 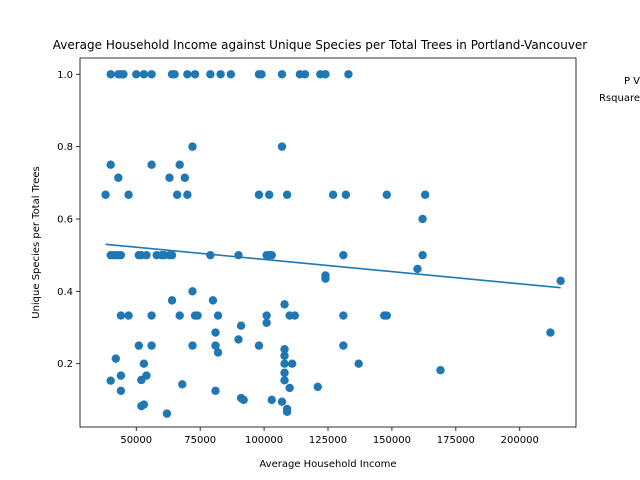 What do you see at coordinates (456, 440) in the screenshot?
I see `x-tick-label: 175000` at bounding box center [456, 440].